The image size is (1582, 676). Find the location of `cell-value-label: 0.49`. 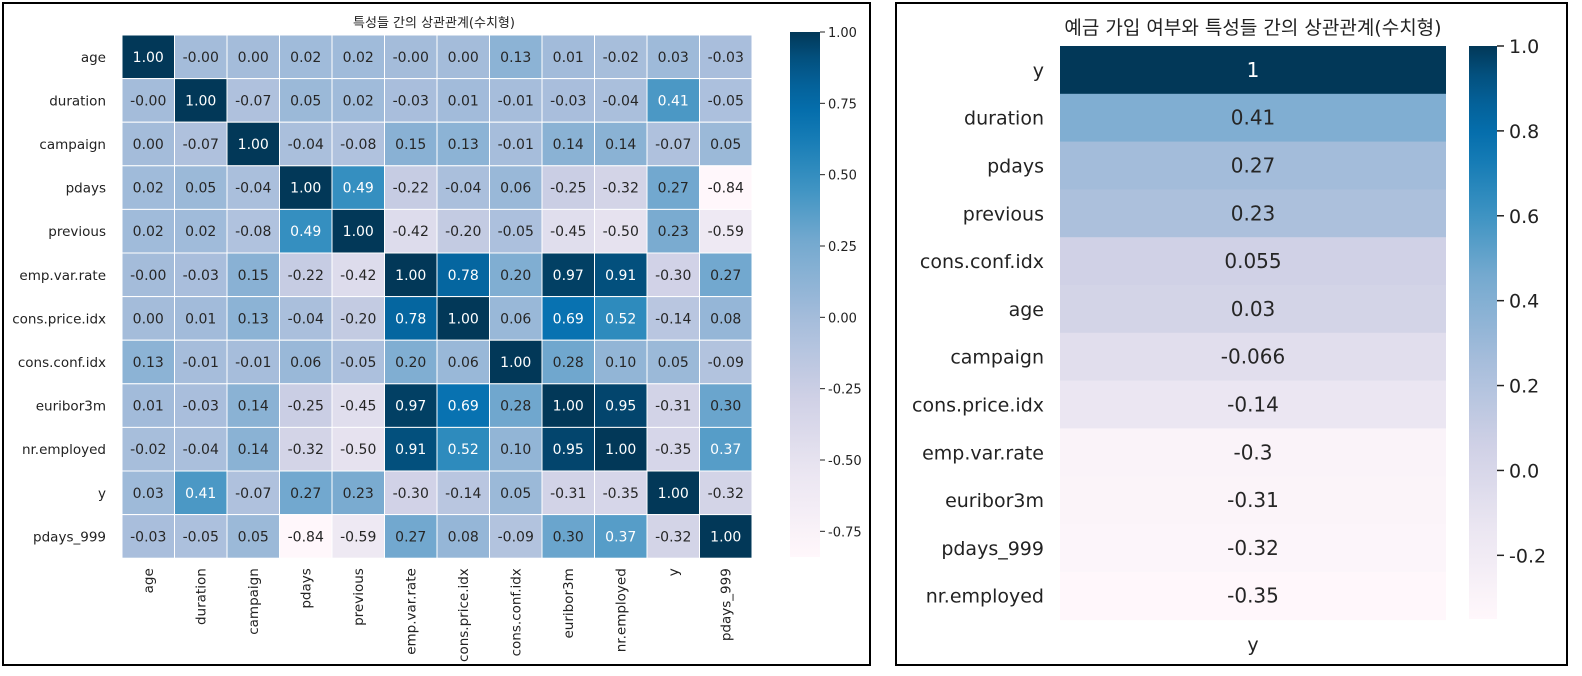

cell-value-label: 0.49 is located at coordinates (358, 189).